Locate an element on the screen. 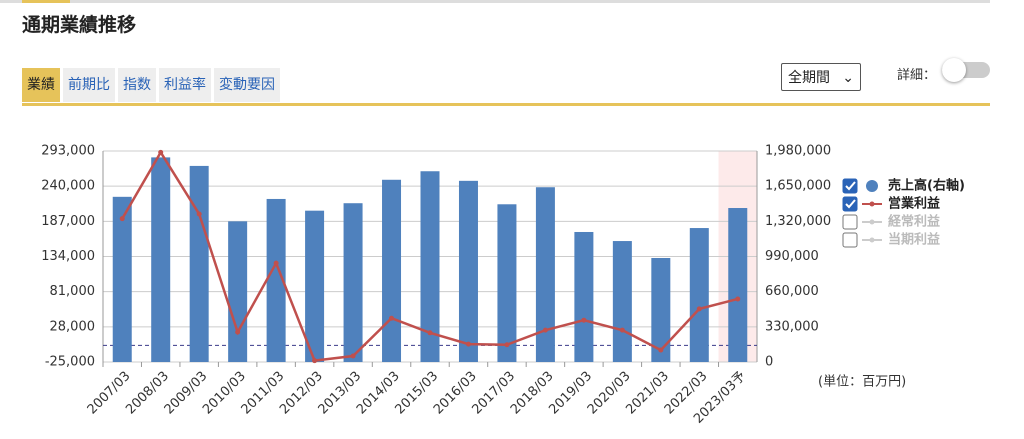 Image resolution: width=1024 pixels, height=439 pixels. legend-label: 営業利益 is located at coordinates (914, 204).